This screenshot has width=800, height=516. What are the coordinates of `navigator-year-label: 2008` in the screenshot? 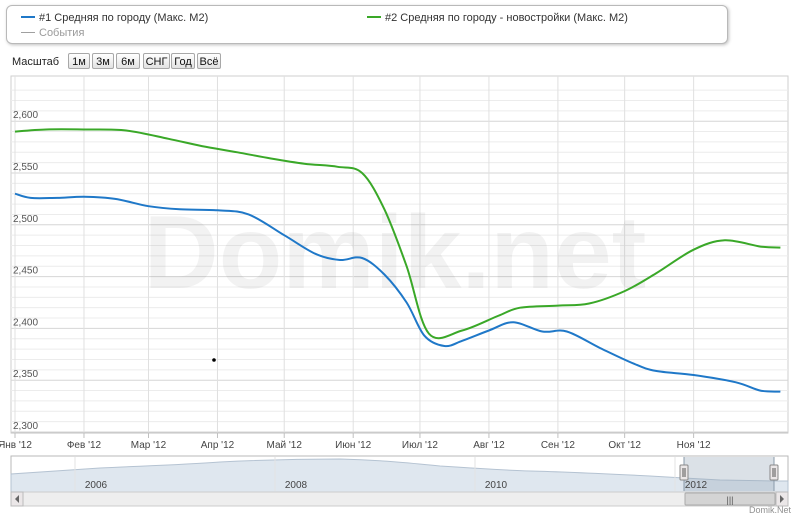 It's located at (296, 485).